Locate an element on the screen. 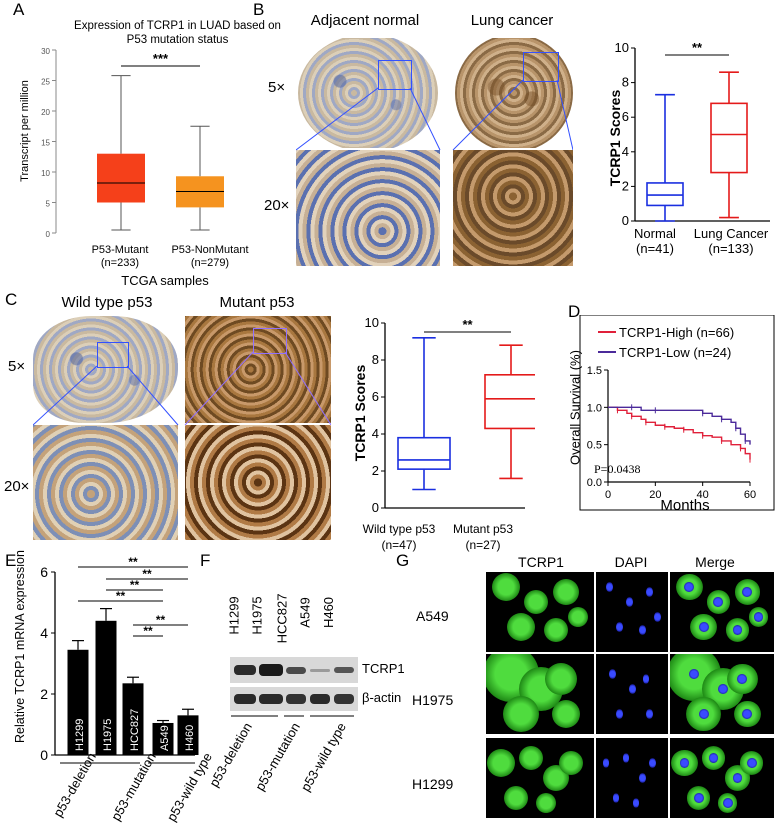 Image resolution: width=776 pixels, height=839 pixels. panel-a-ylabel: Transcript per million is located at coordinates (25, 131).